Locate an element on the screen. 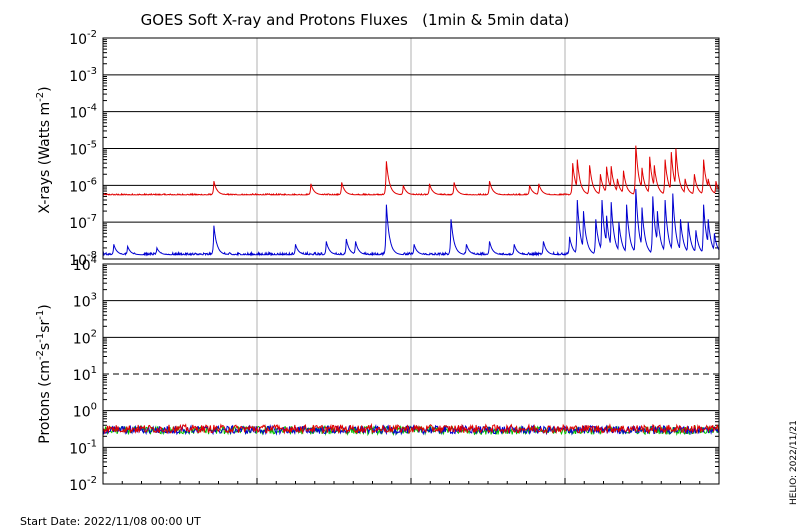 Image resolution: width=800 pixels, height=530 pixels. proton-tick-label: 10² is located at coordinates (85, 337).